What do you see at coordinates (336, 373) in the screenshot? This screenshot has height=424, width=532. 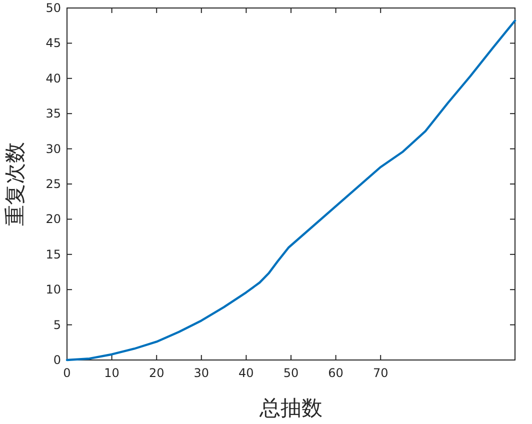 I see `x-tick-label: 60` at bounding box center [336, 373].